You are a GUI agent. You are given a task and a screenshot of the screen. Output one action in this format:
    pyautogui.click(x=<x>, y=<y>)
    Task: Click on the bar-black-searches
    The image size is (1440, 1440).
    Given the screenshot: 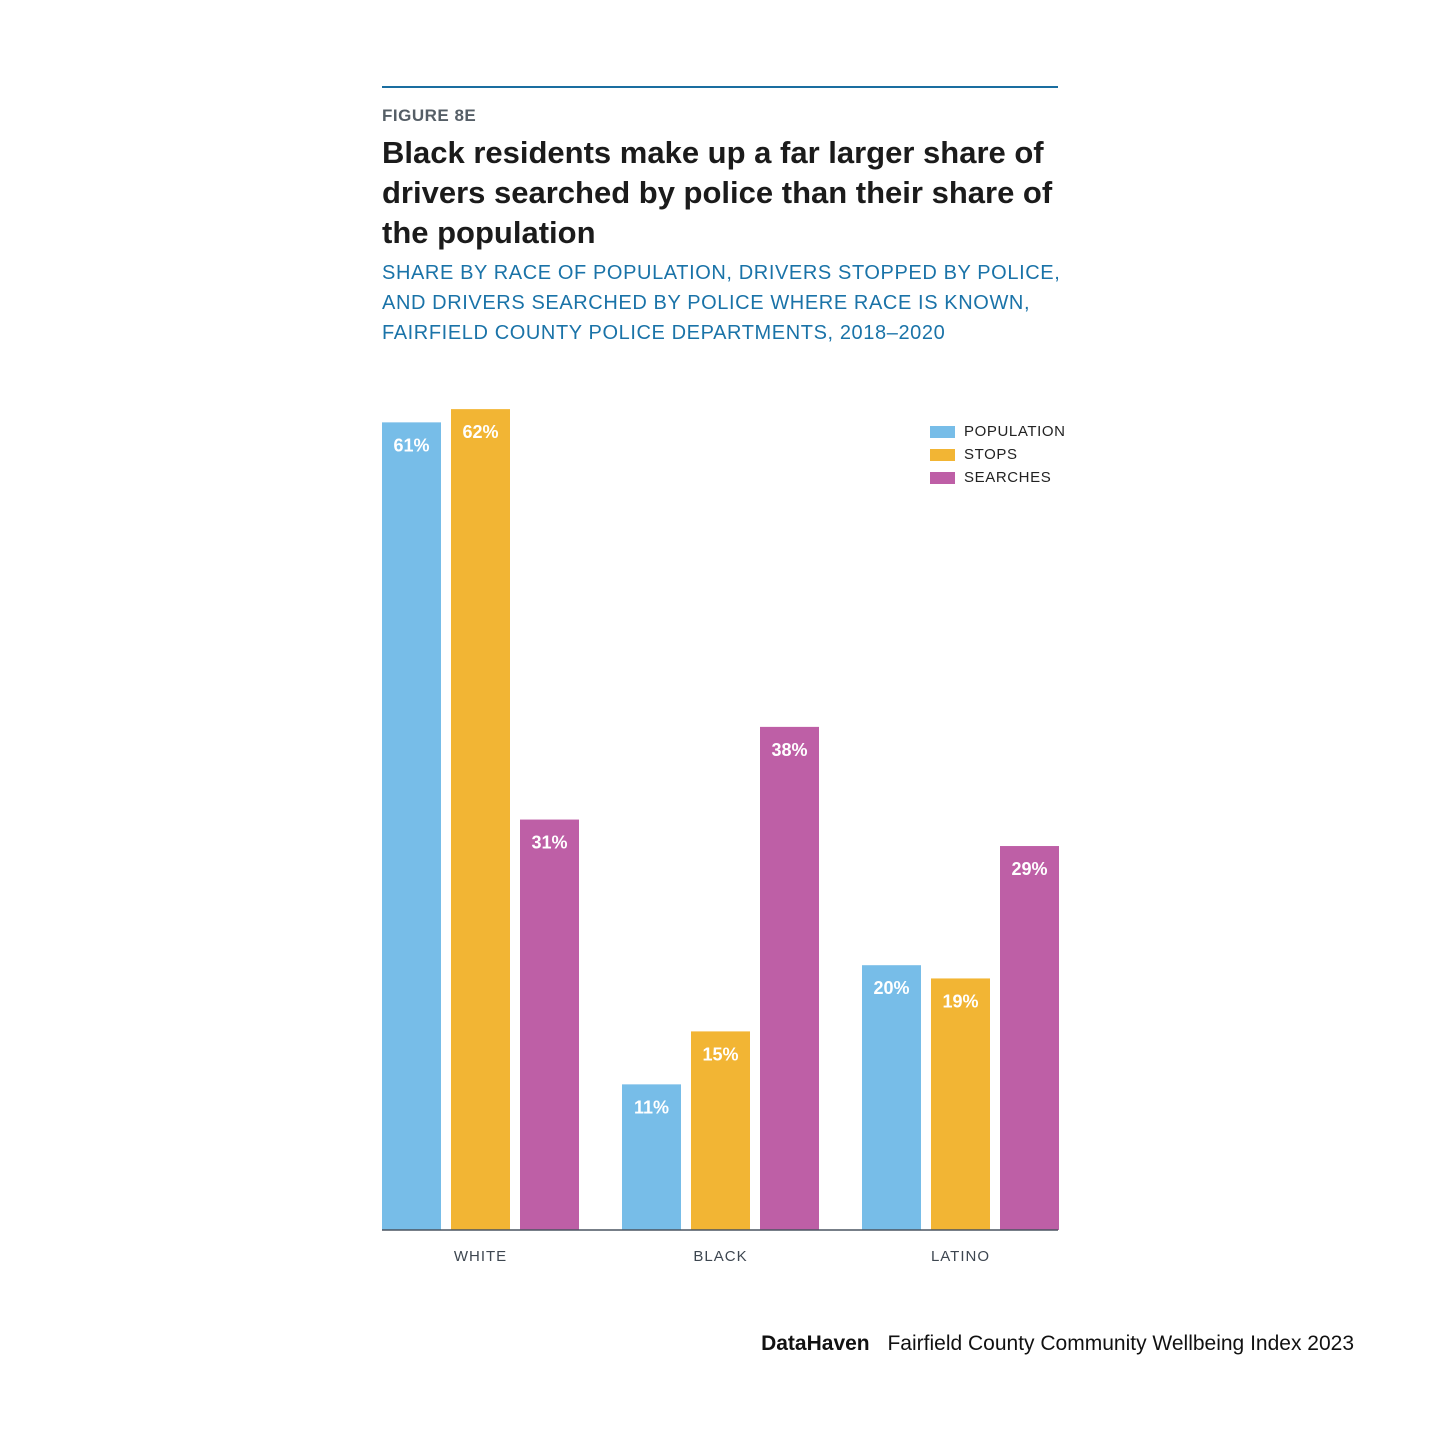 What is the action you would take?
    pyautogui.click(x=789, y=978)
    